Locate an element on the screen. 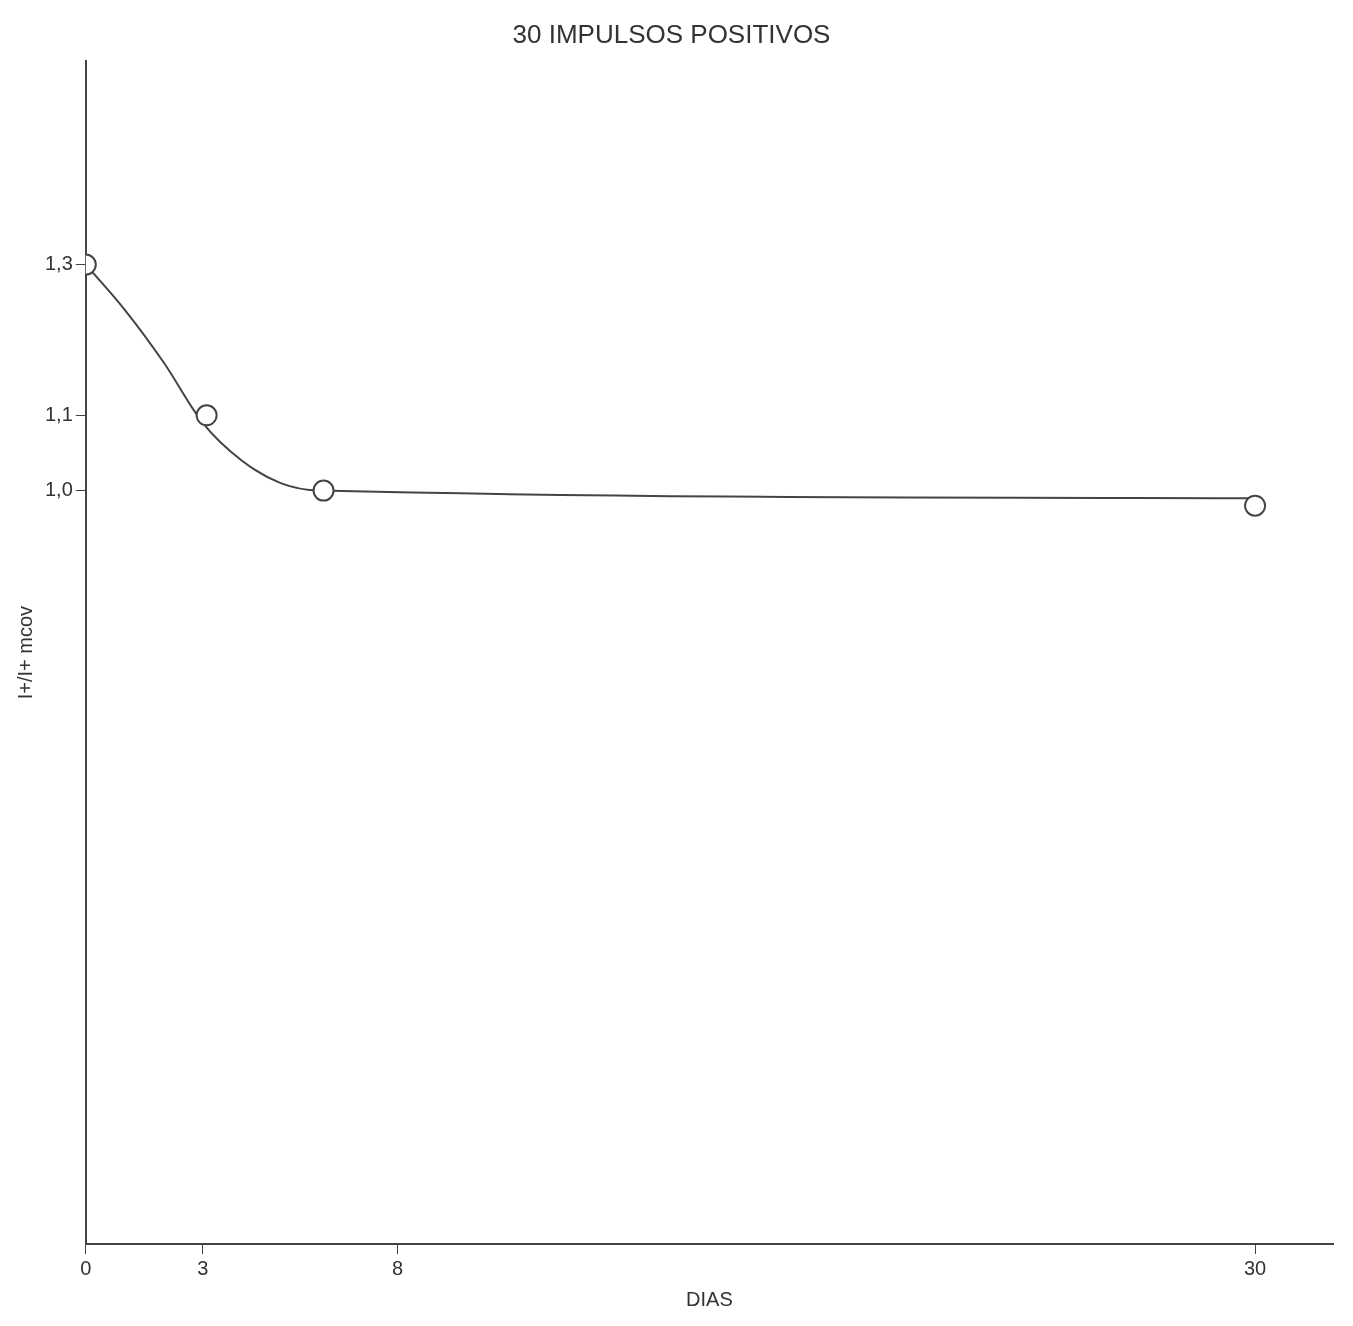  x-tick-label: 0 is located at coordinates (86, 1267).